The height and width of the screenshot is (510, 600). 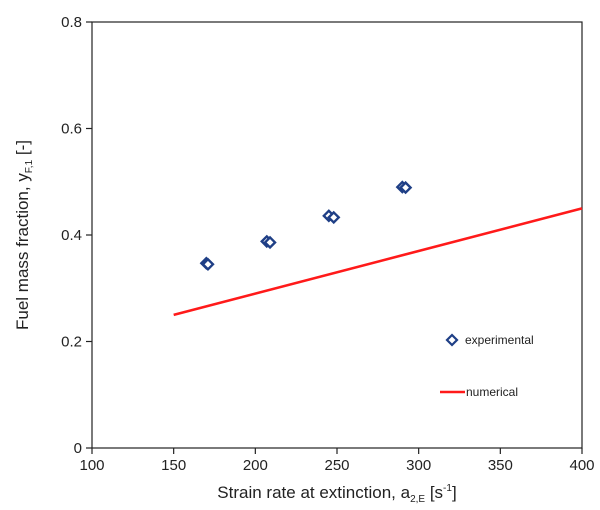 I want to click on x-axis-label: Strain rate at extinction, a2,E [s-1], so click(x=336, y=494).